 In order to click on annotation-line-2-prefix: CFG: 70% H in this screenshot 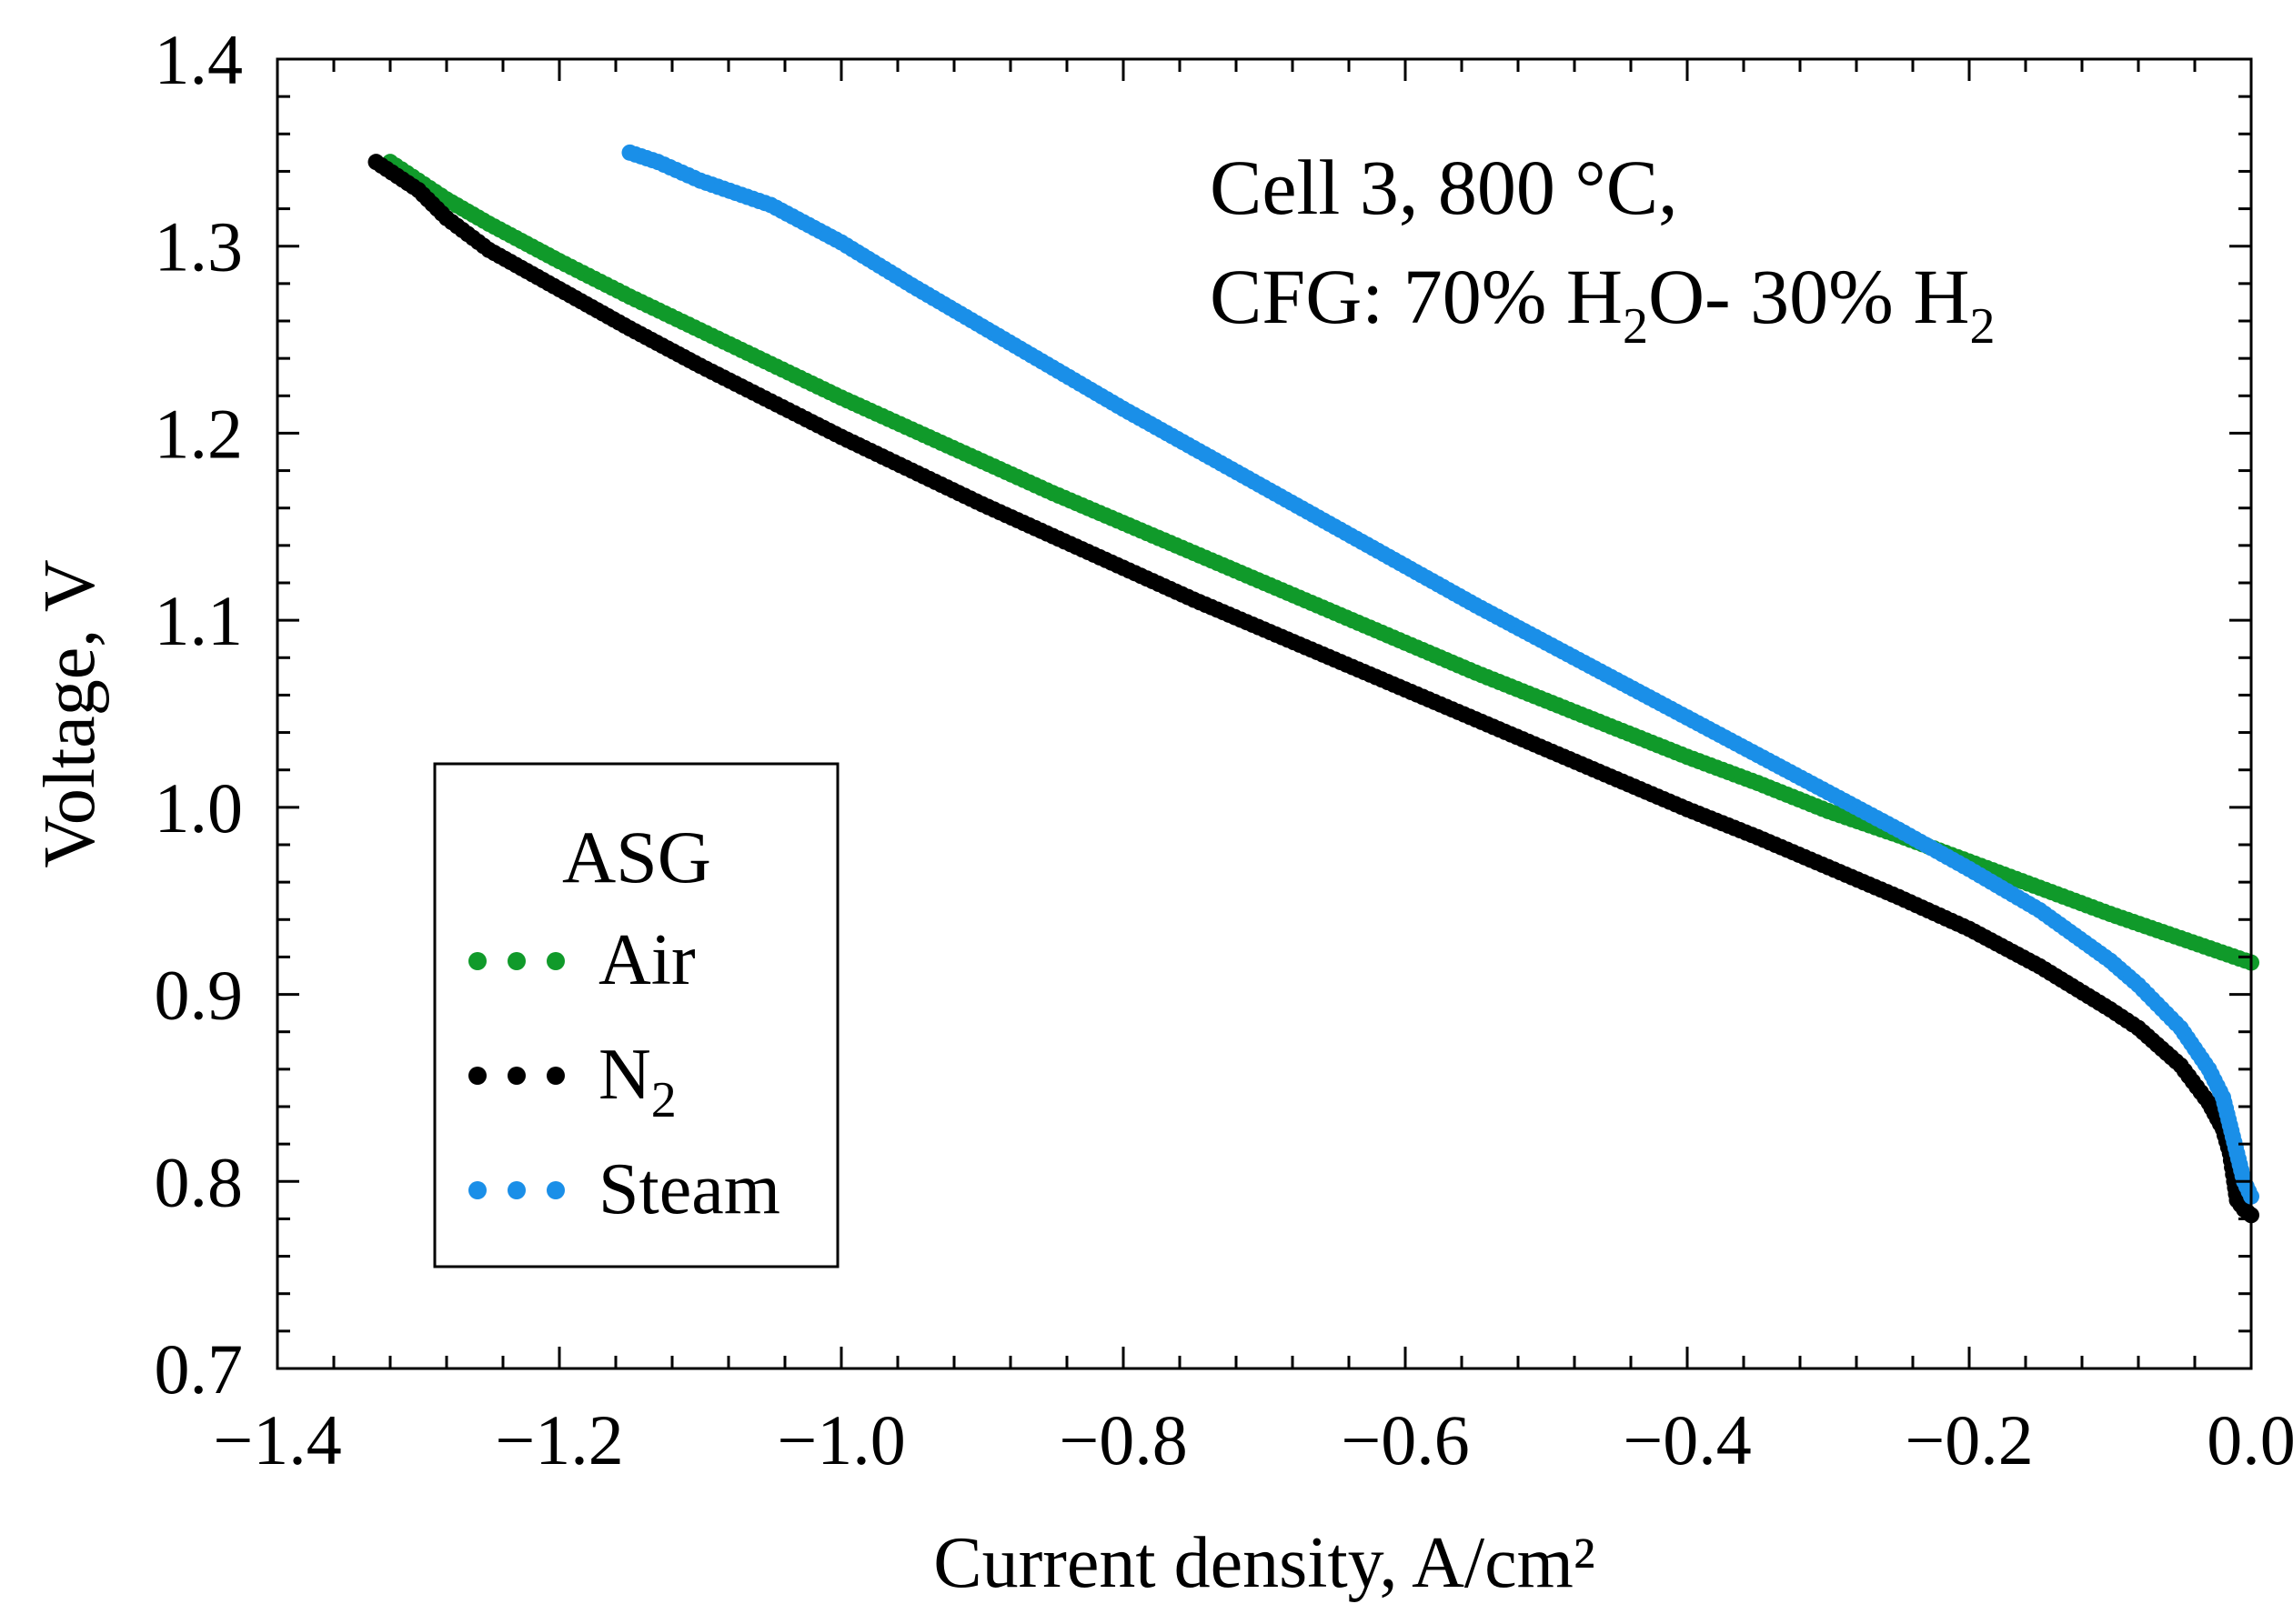, I will do `click(1416, 296)`.